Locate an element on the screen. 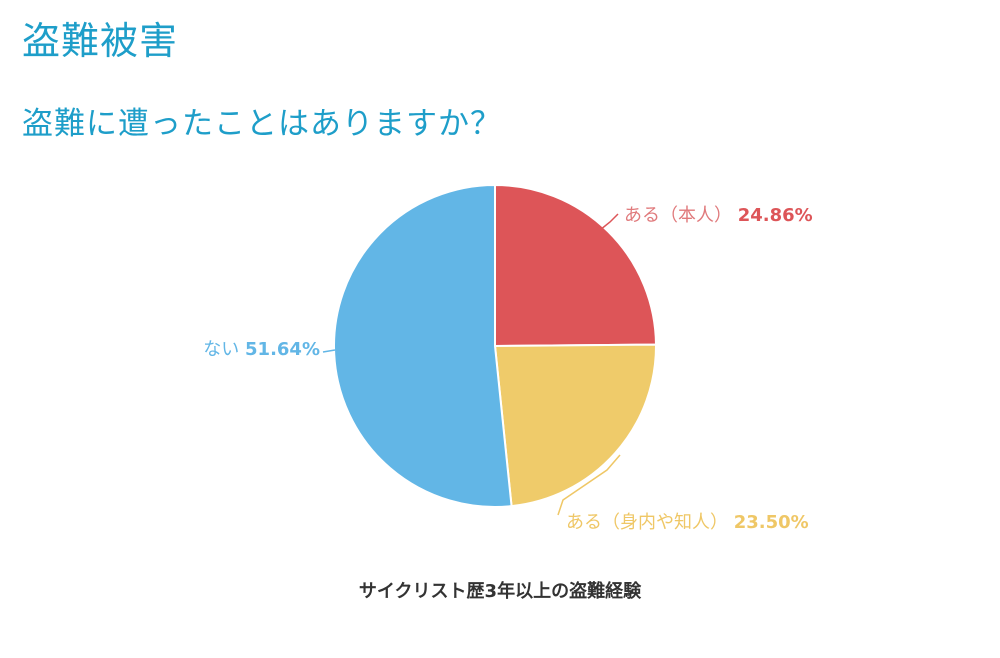  leader-lines is located at coordinates (471, 364).